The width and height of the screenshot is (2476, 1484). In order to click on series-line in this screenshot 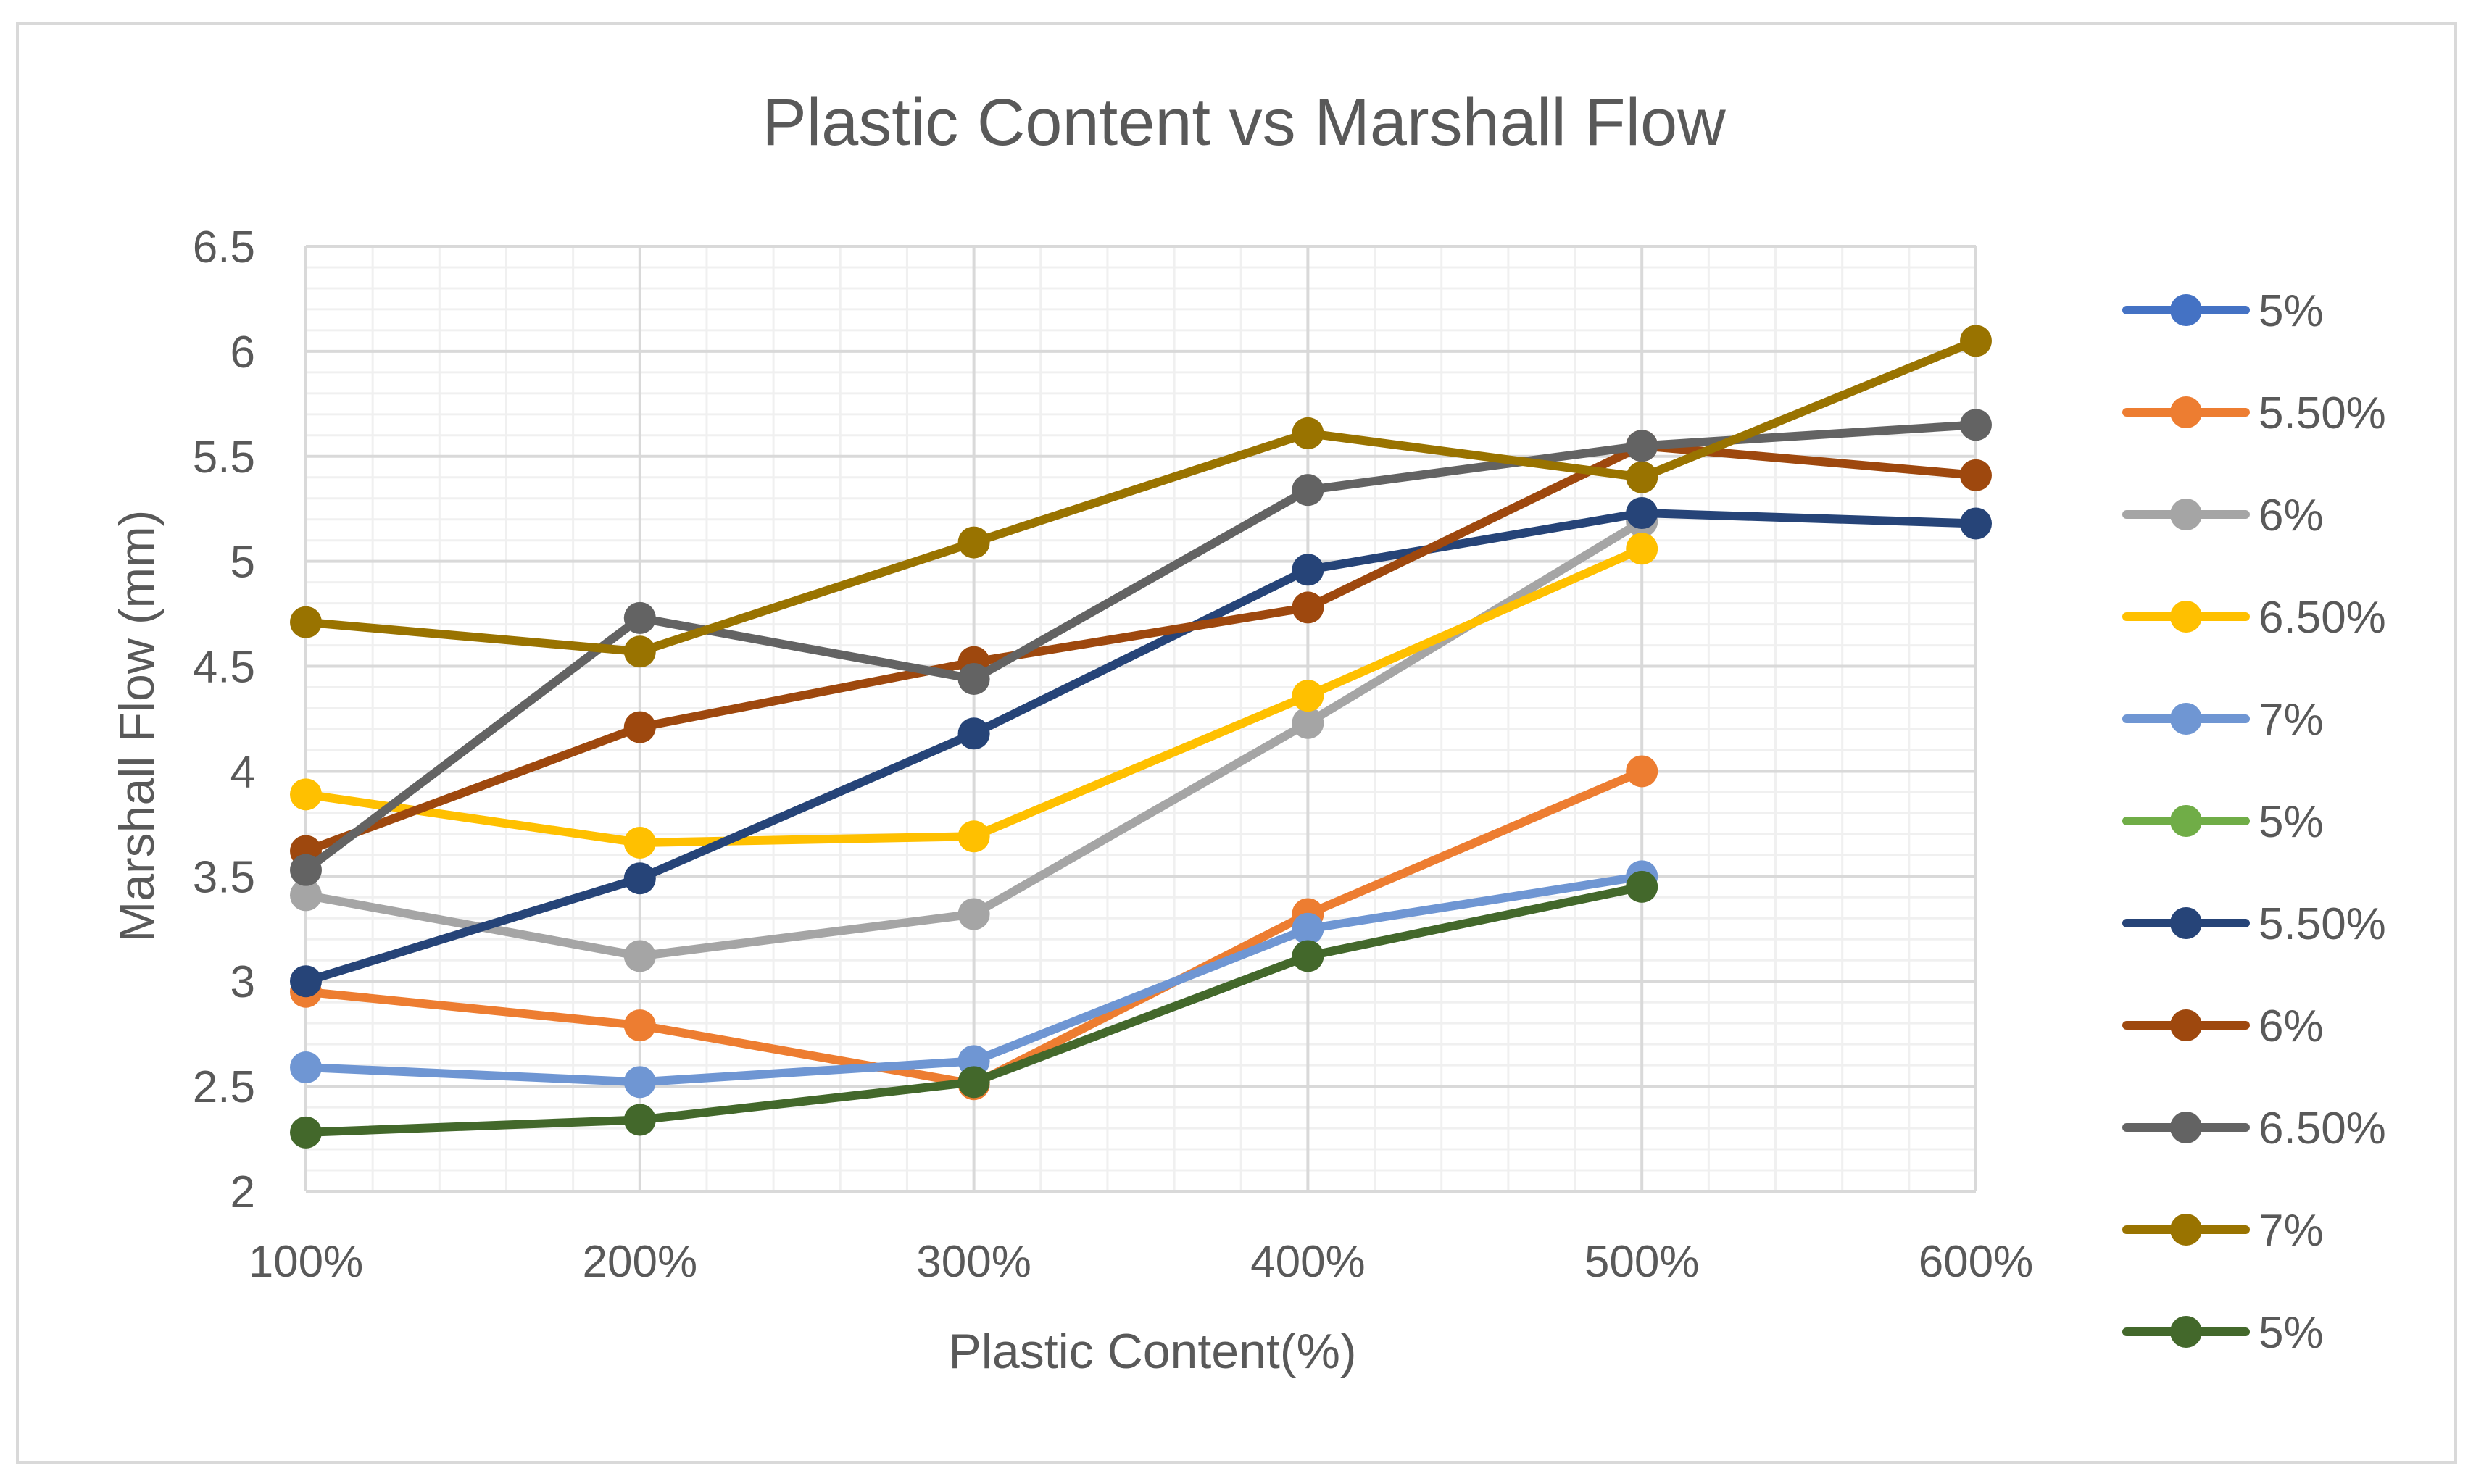, I will do `click(1141, 496)`.